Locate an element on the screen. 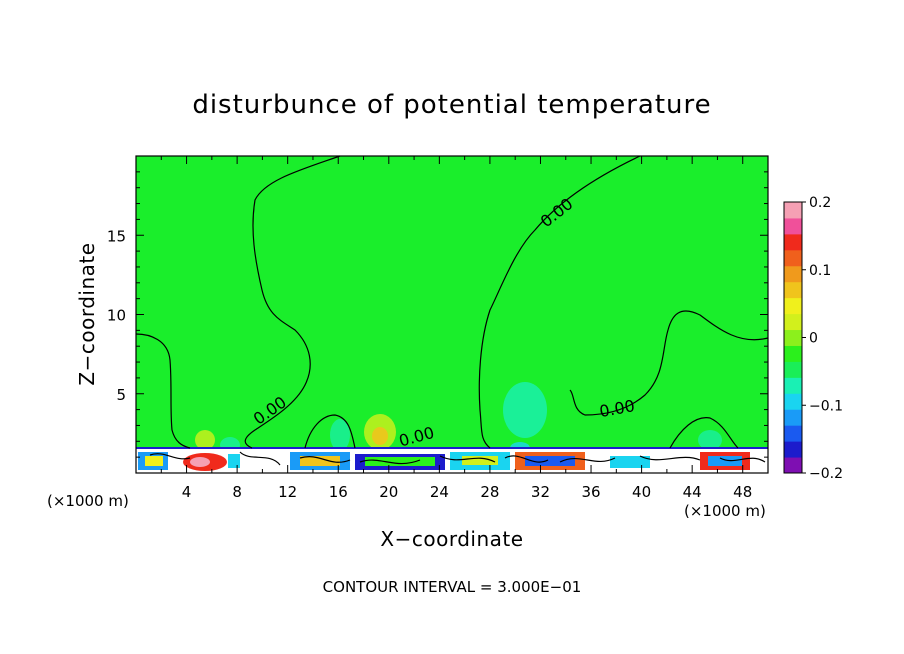  x-tick-label: 16 is located at coordinates (338, 492).